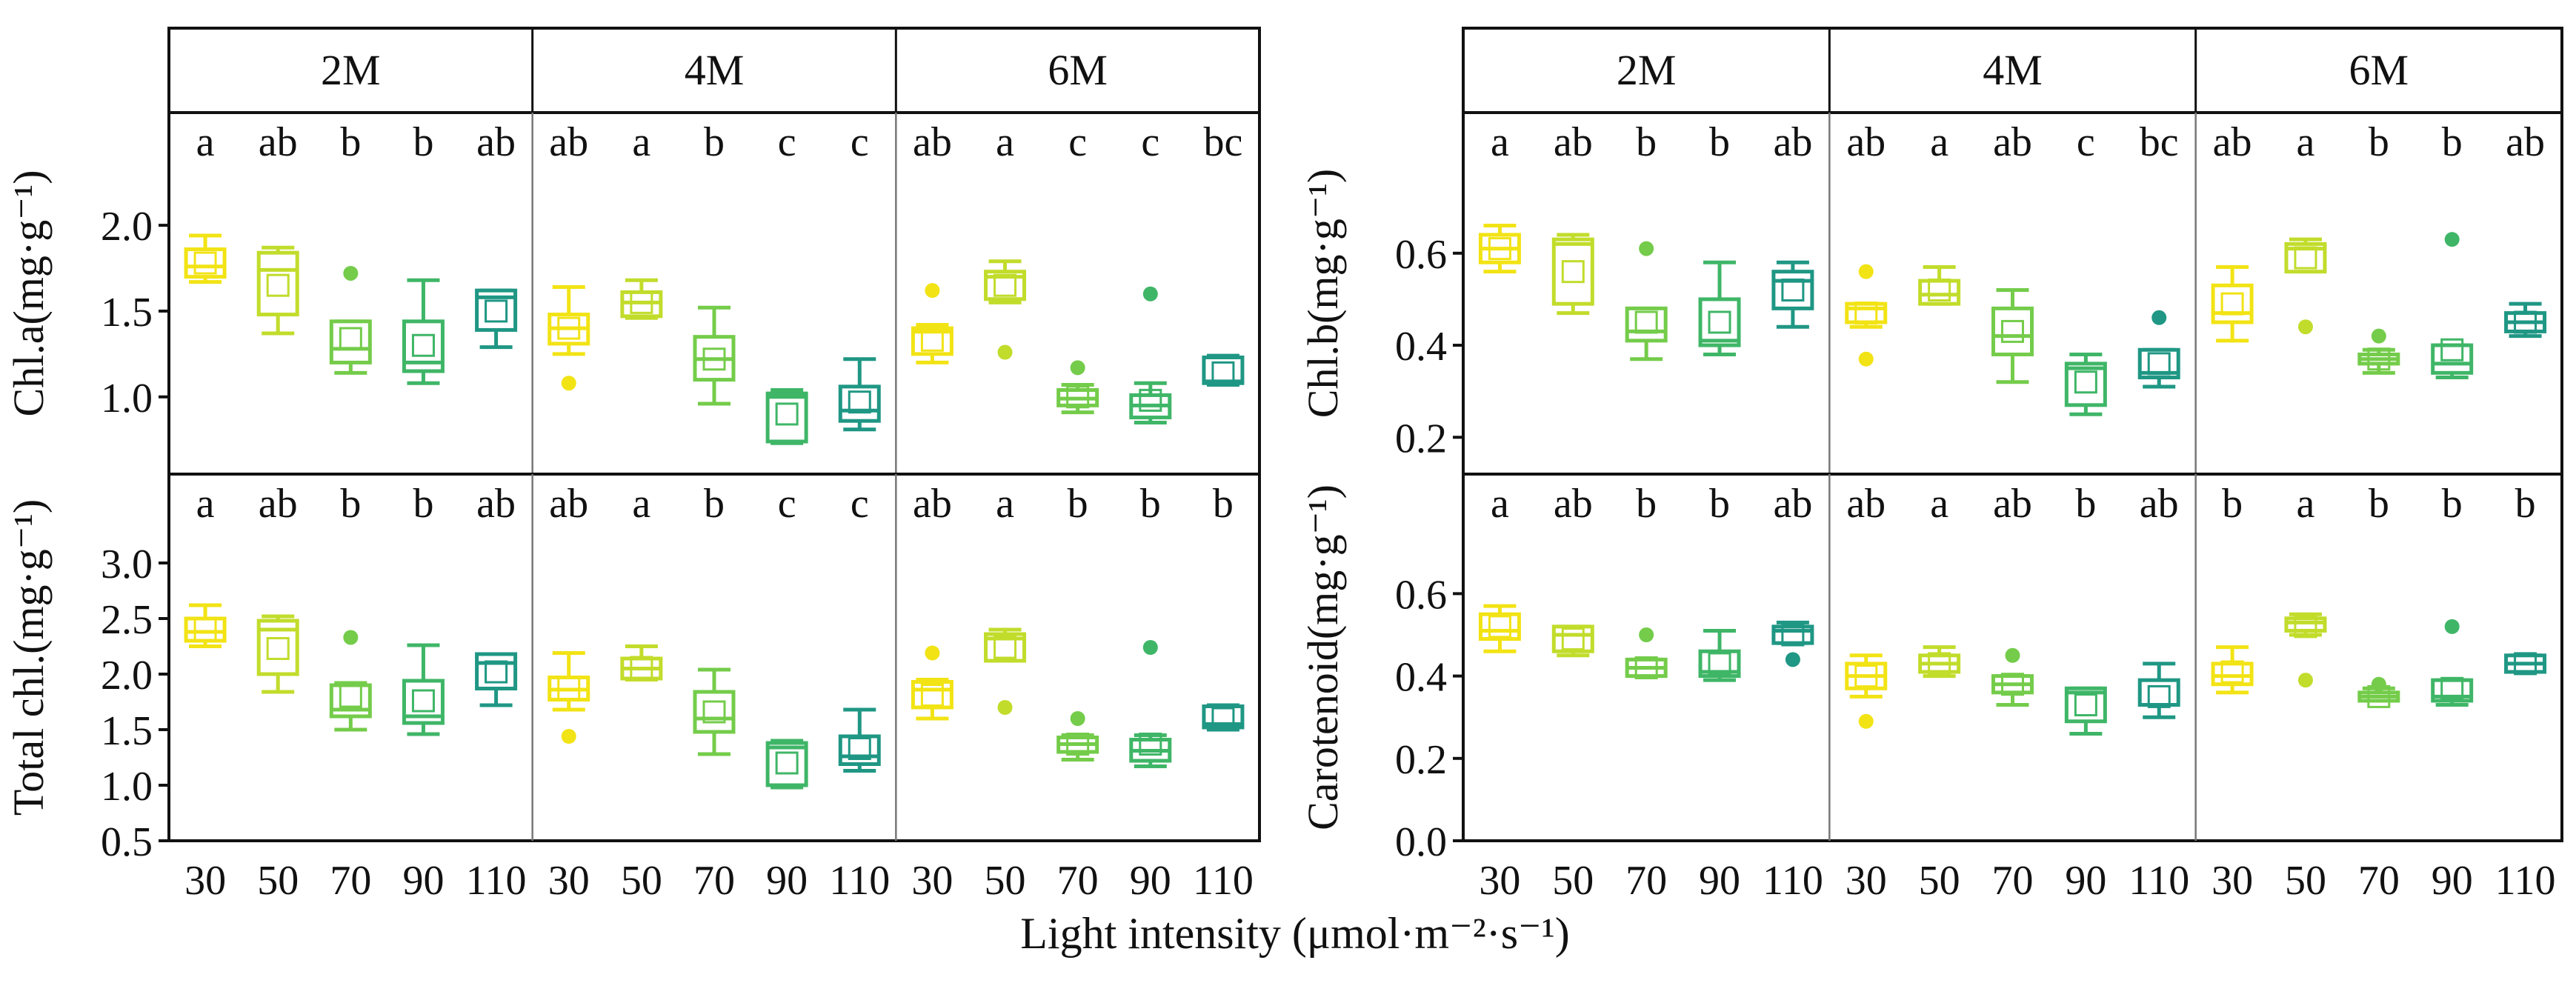  Describe the element at coordinates (1421, 760) in the screenshot. I see `y-tick-label: 0.2` at that location.